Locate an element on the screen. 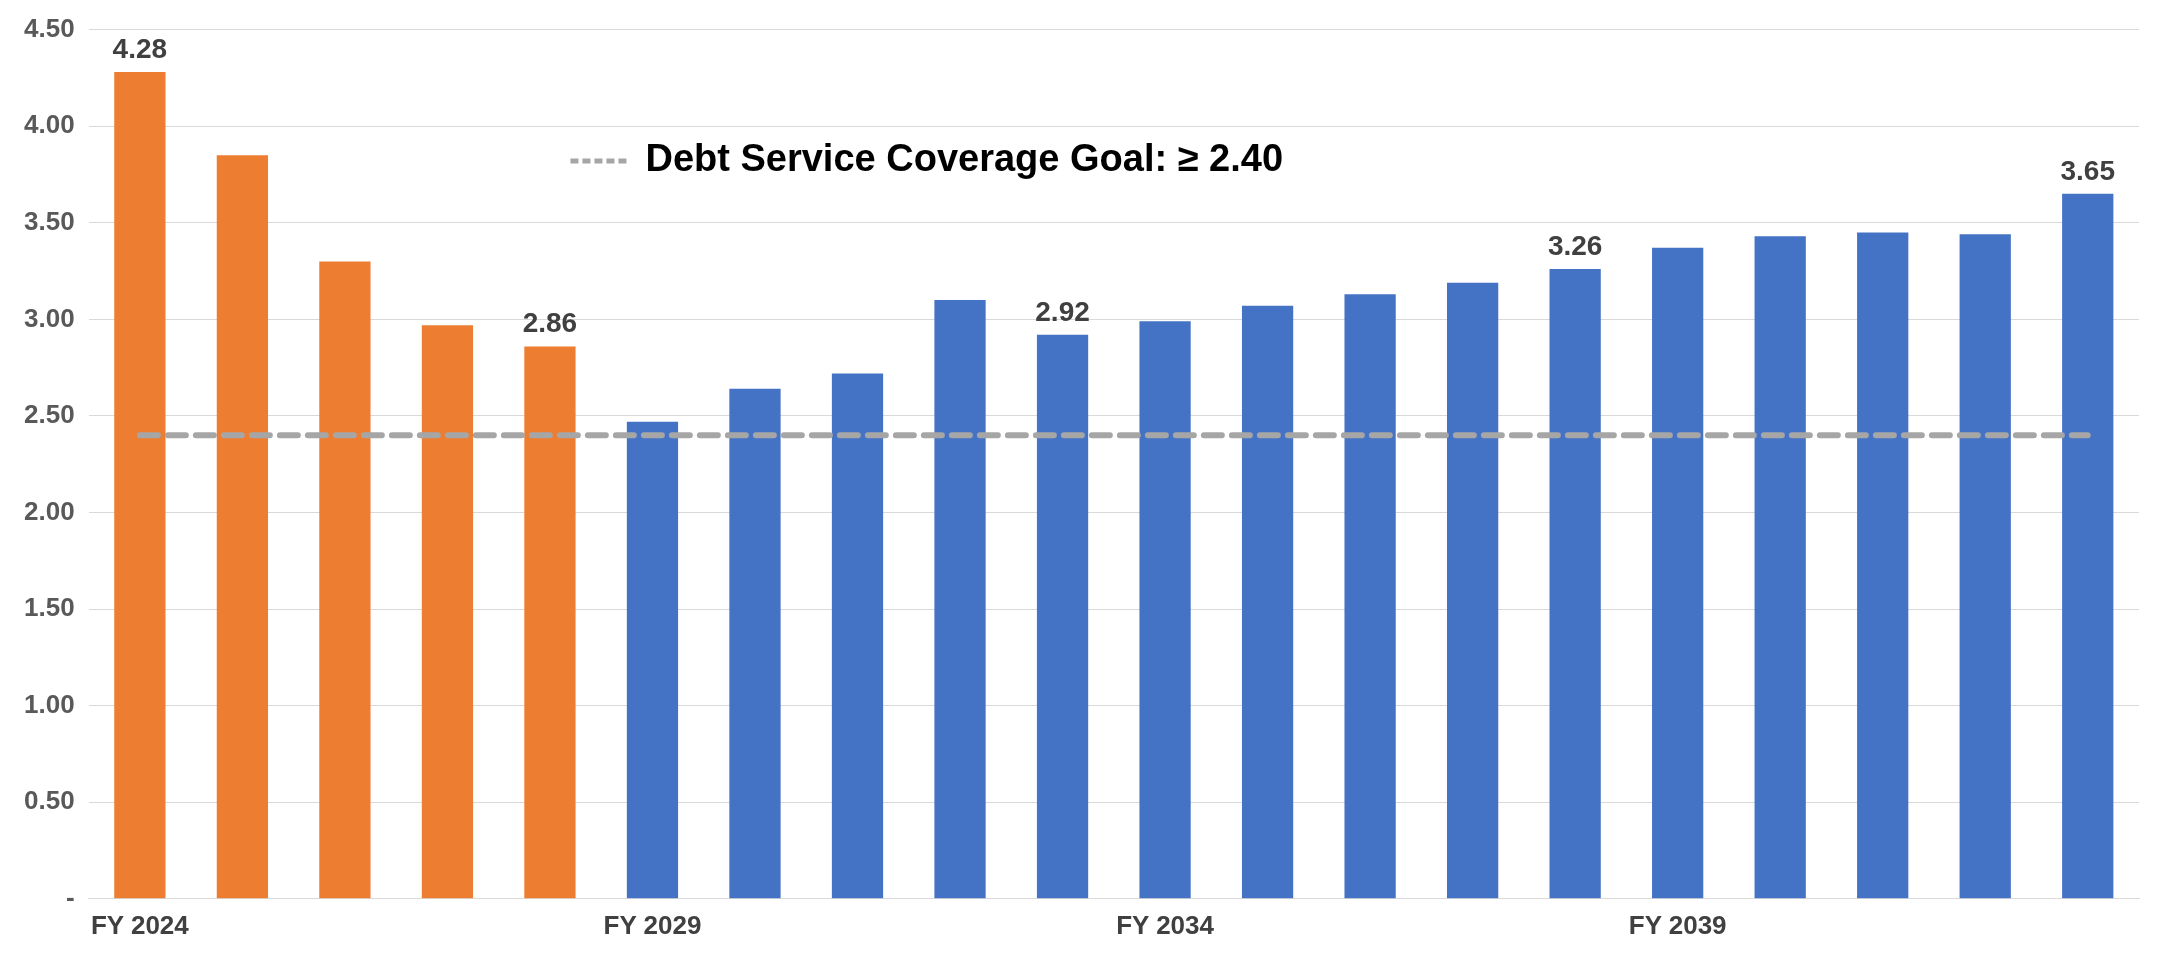 The width and height of the screenshot is (2159, 959). y-tick-label: 4.00 is located at coordinates (49, 124).